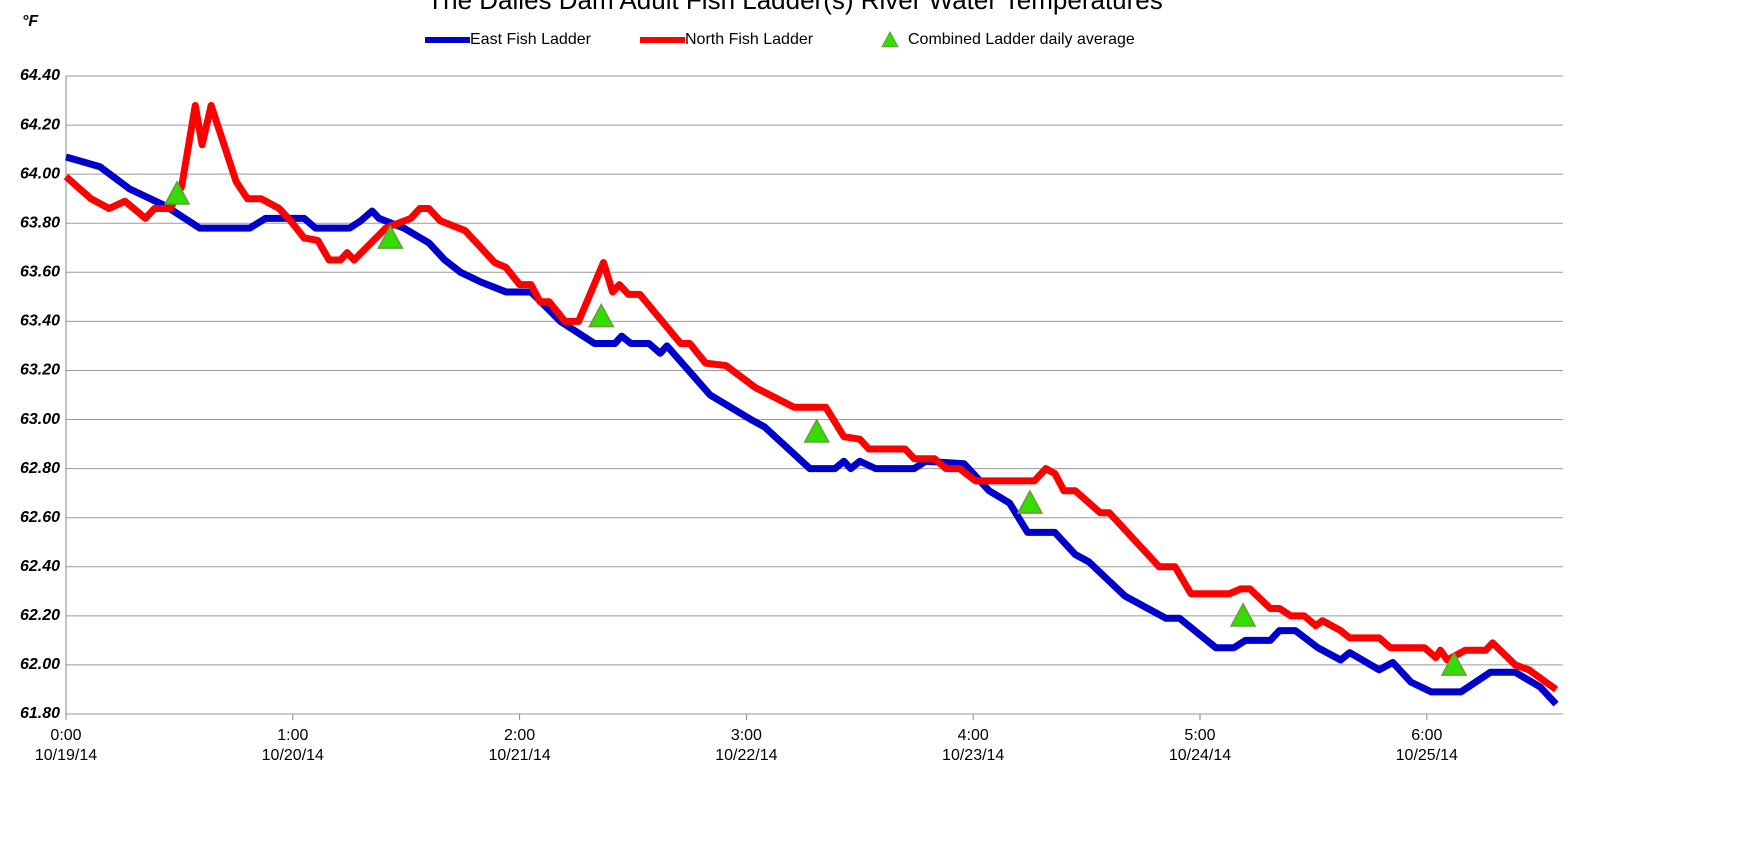 The width and height of the screenshot is (1738, 862). I want to click on y-tick-label: 63.40, so click(40, 321).